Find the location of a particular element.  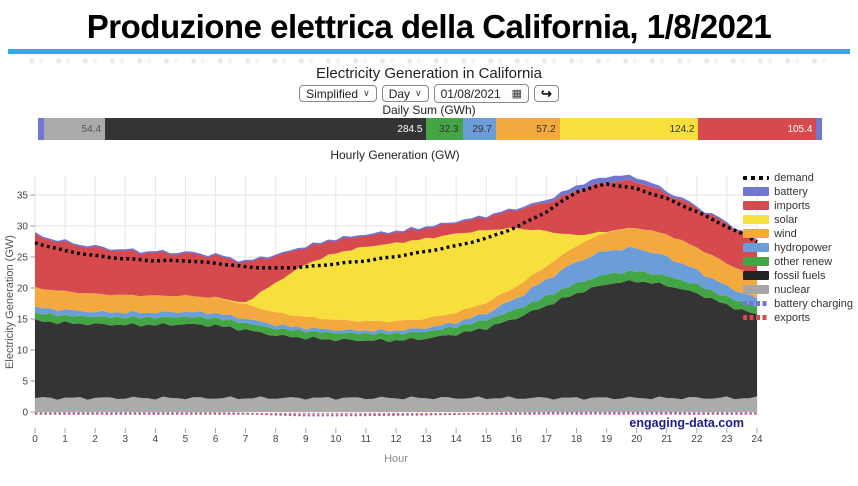

x-tick-label: 24 is located at coordinates (757, 439).